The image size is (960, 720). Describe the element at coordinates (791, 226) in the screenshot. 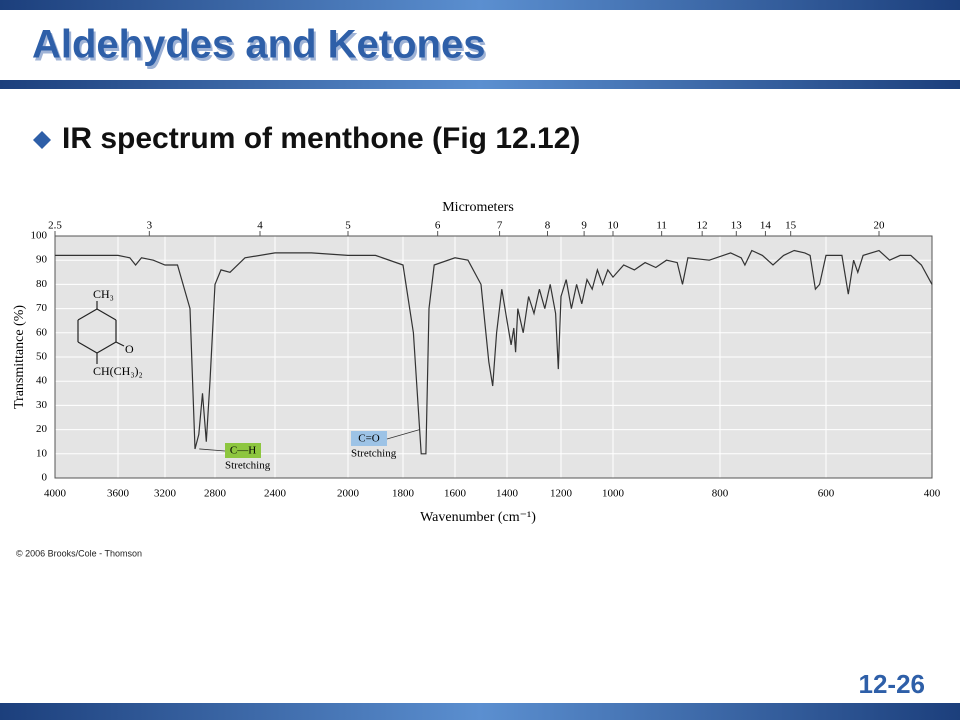

I see `top-tick-label: 15` at that location.